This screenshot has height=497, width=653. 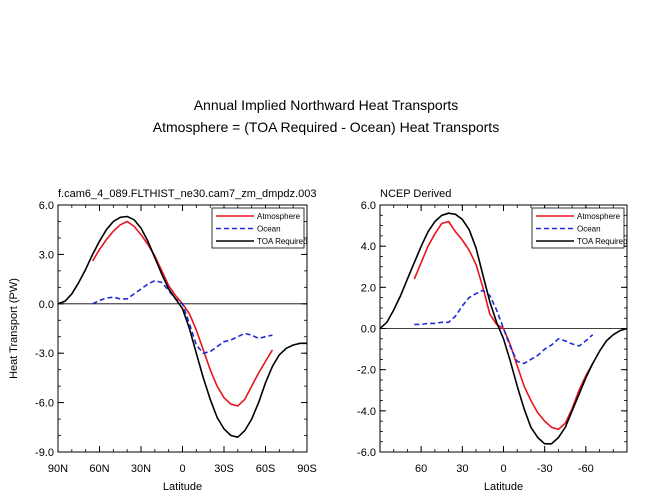 I want to click on panel-title: NCEP Derived, so click(x=415, y=194).